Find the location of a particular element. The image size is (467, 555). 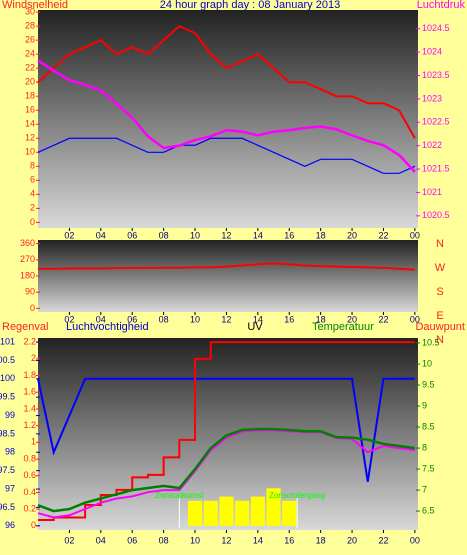

y2-tick-label: 1020.5 is located at coordinates (436, 215).